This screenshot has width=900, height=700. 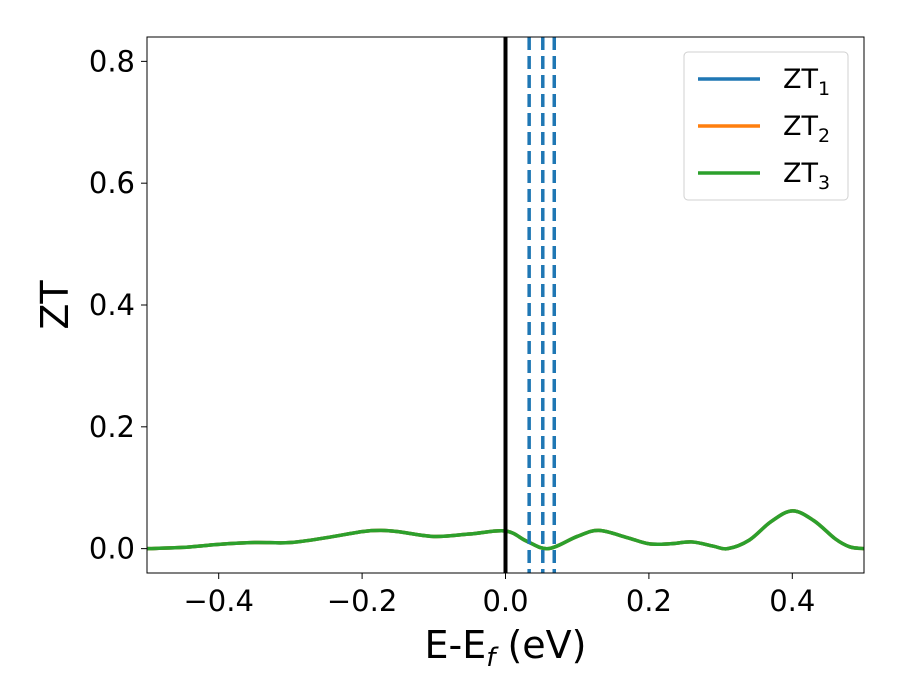 I want to click on legend: ZT1 ZT2 ZT3, so click(x=766, y=126).